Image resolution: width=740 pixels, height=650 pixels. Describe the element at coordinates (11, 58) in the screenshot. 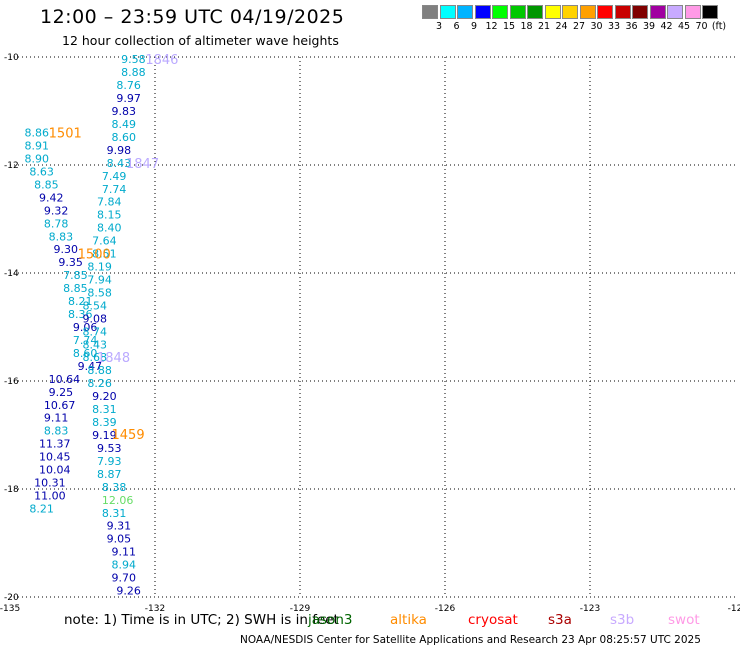

I see `y-tick-label: -10` at that location.